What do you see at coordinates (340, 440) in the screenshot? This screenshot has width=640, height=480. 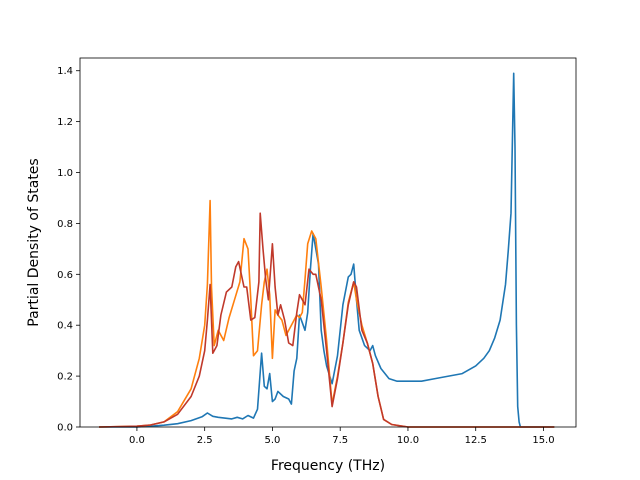 I see `x-tick-label: 7.5` at bounding box center [340, 440].